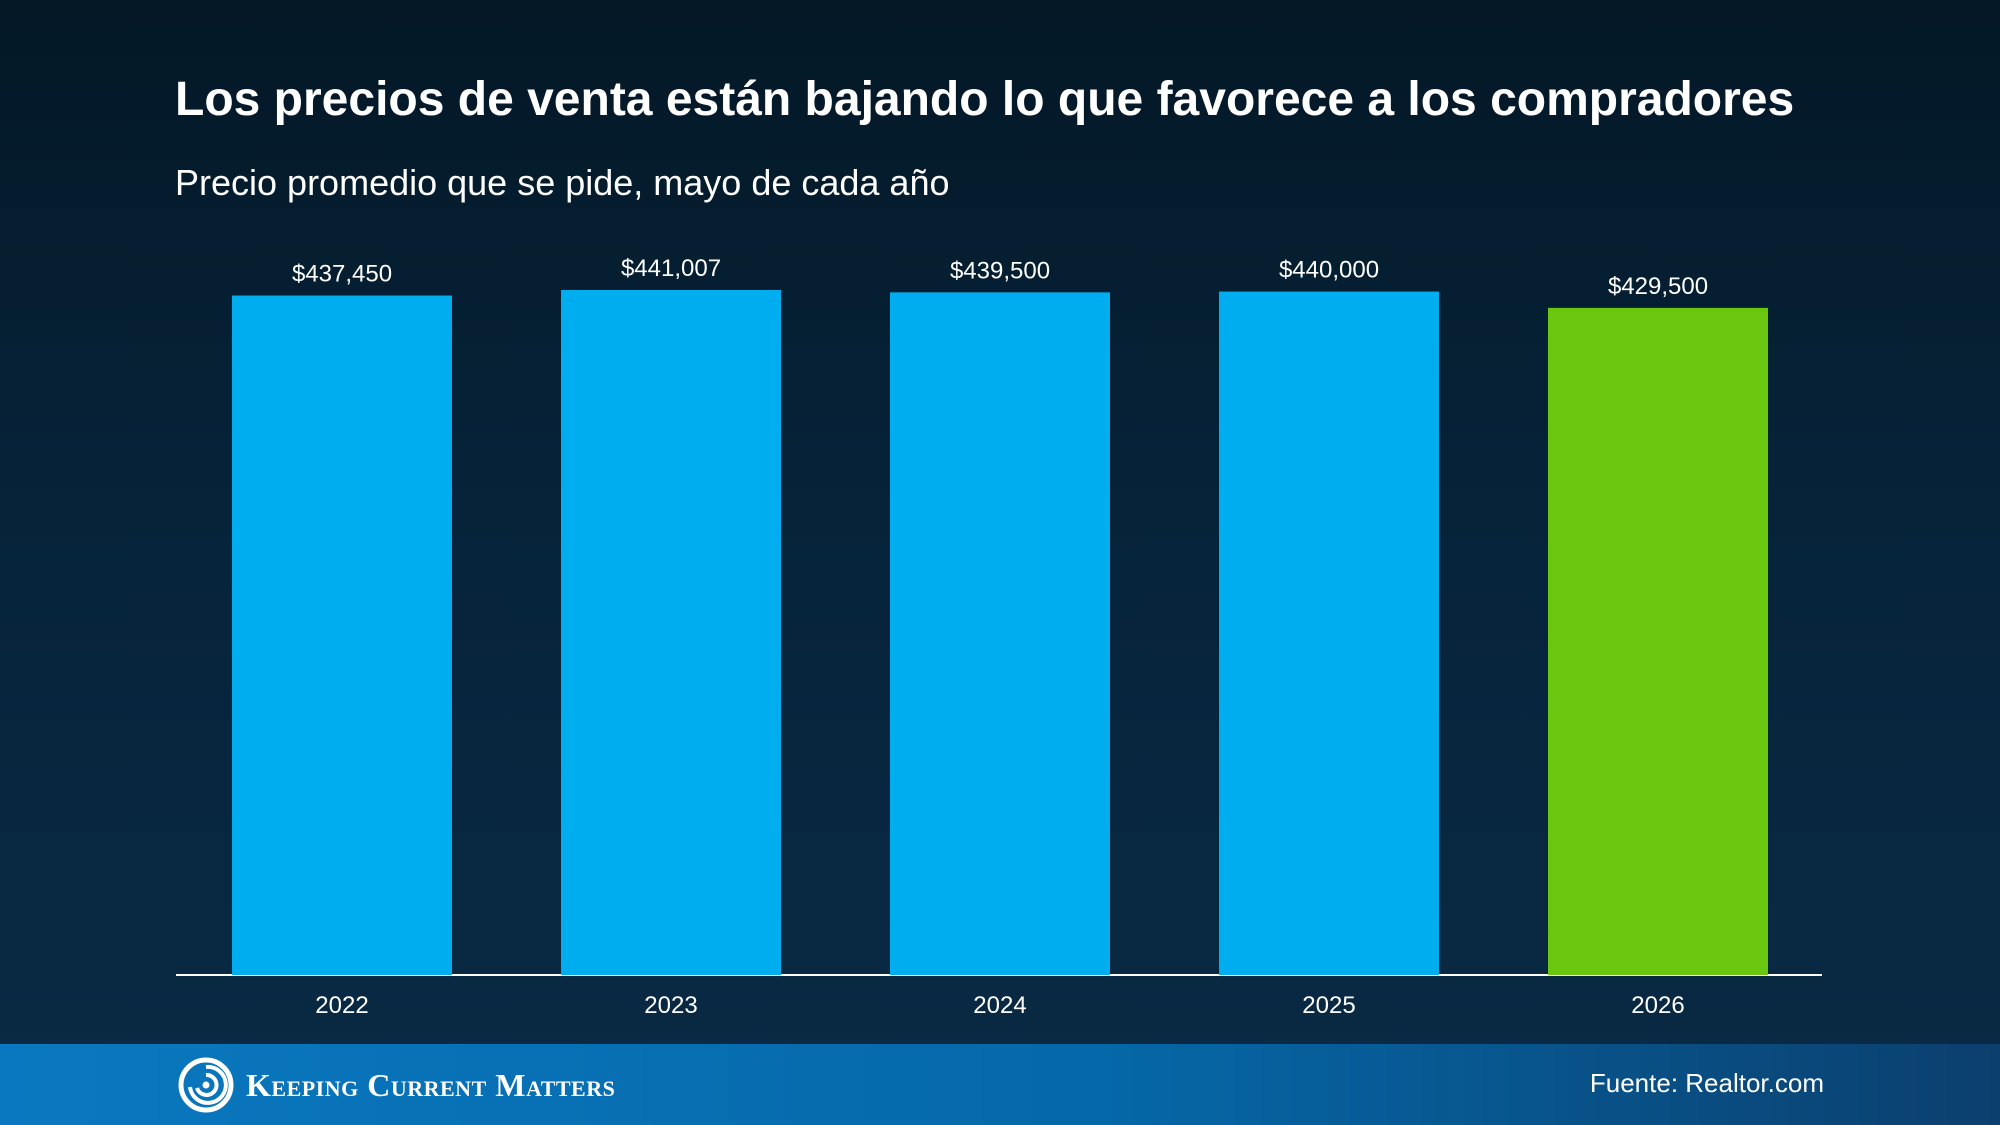 This screenshot has width=2000, height=1125. Describe the element at coordinates (1329, 633) in the screenshot. I see `bar-2025` at that location.